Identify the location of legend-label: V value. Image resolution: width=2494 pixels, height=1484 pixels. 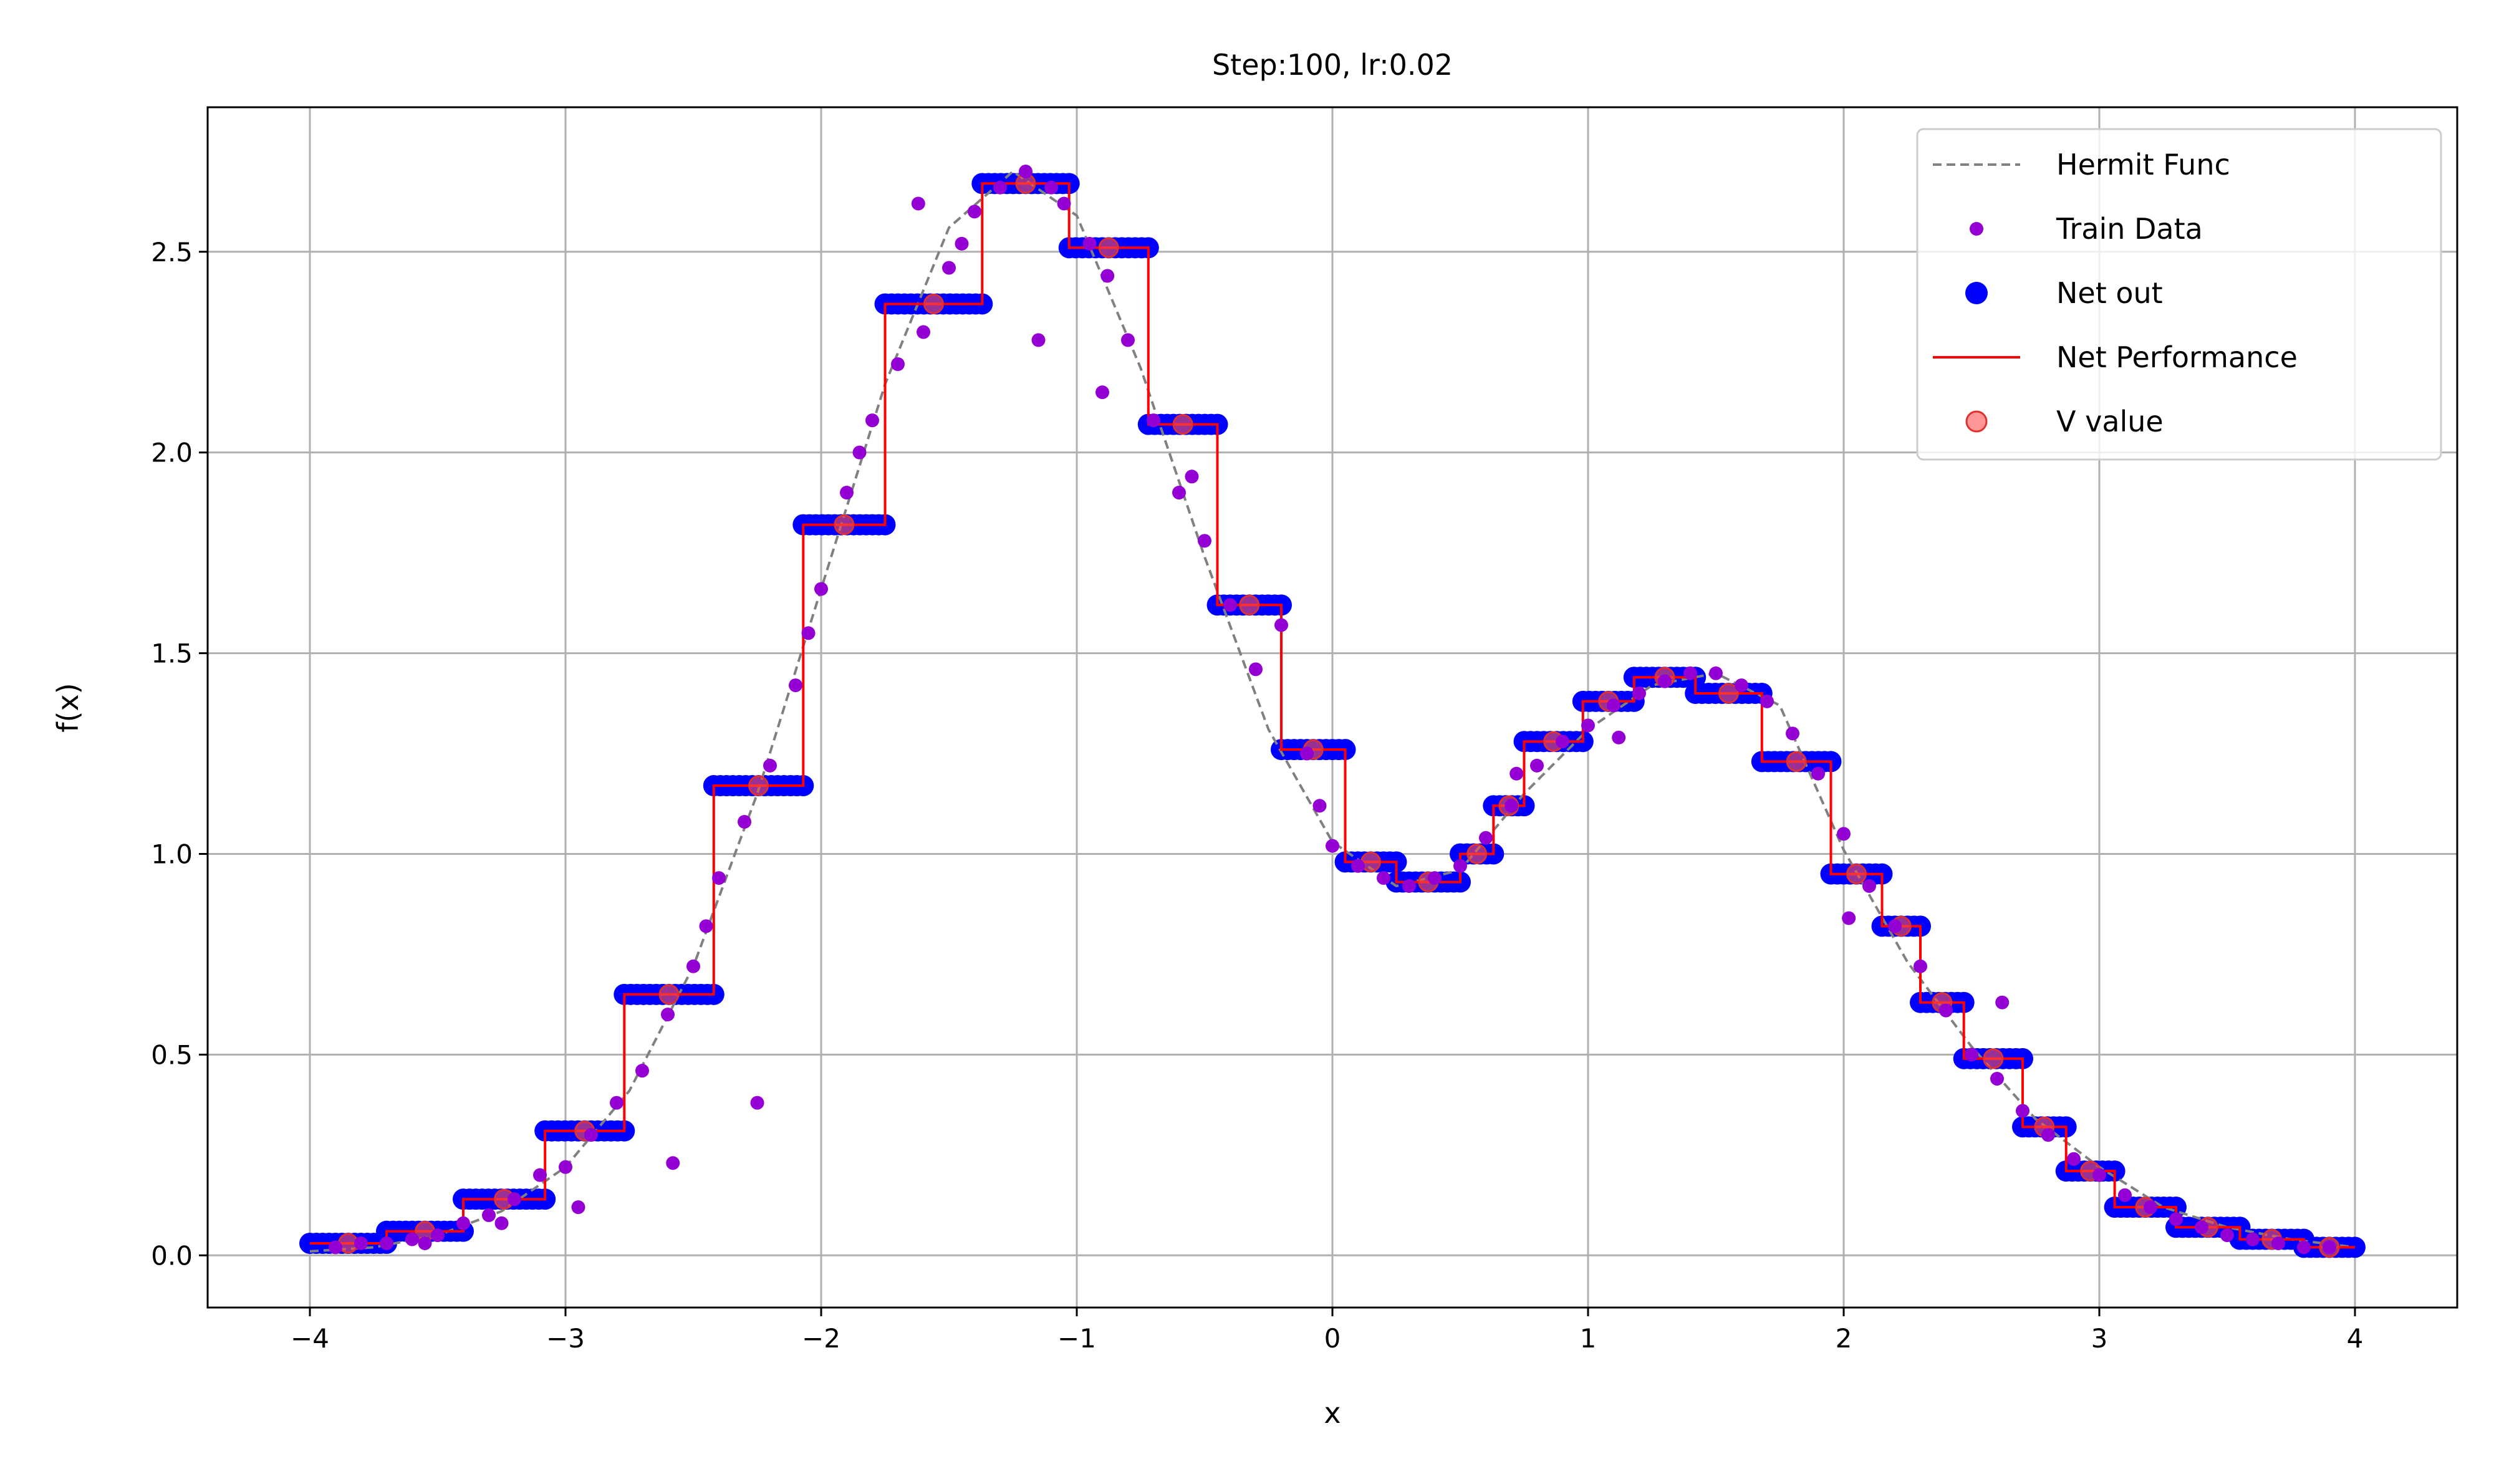
(2110, 422).